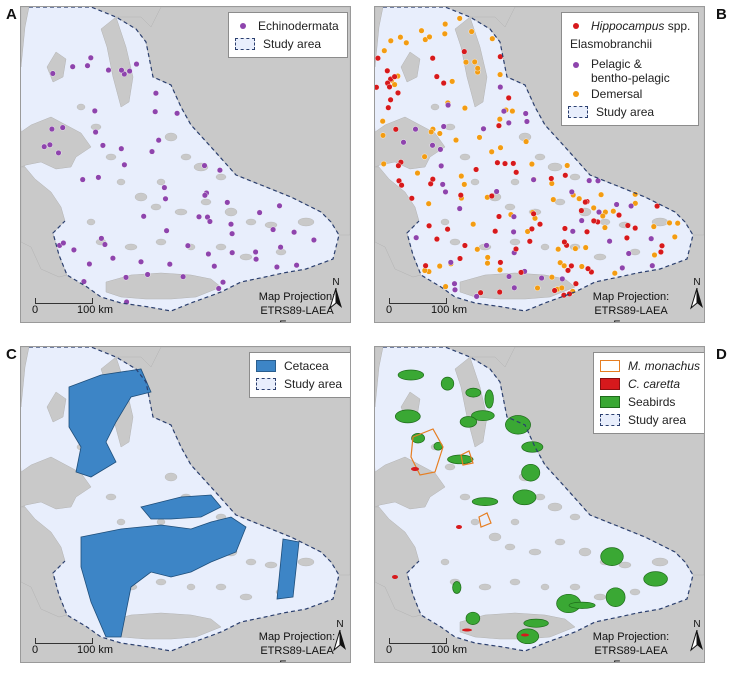 The height and width of the screenshot is (686, 734). I want to click on filled-box-icon, so click(610, 384).